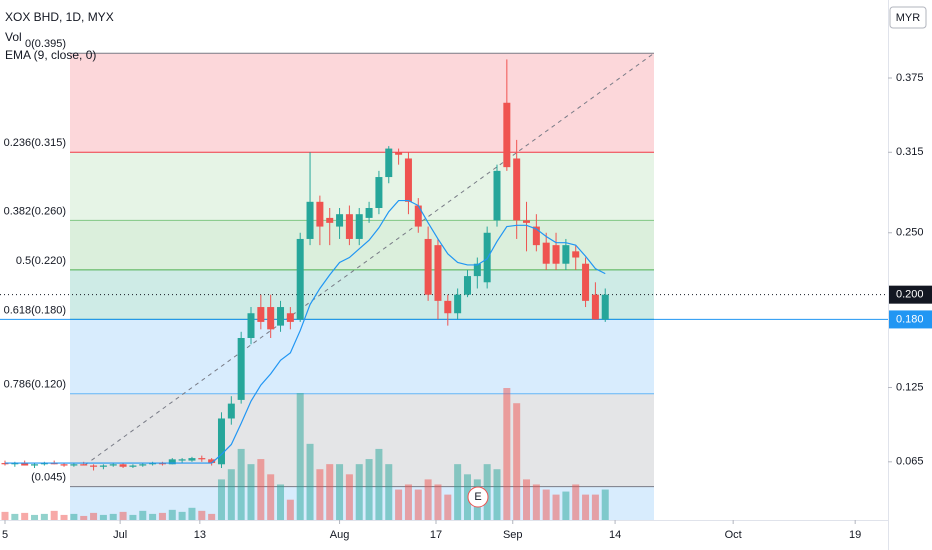  I want to click on x-tick-label: Jul, so click(120, 535).